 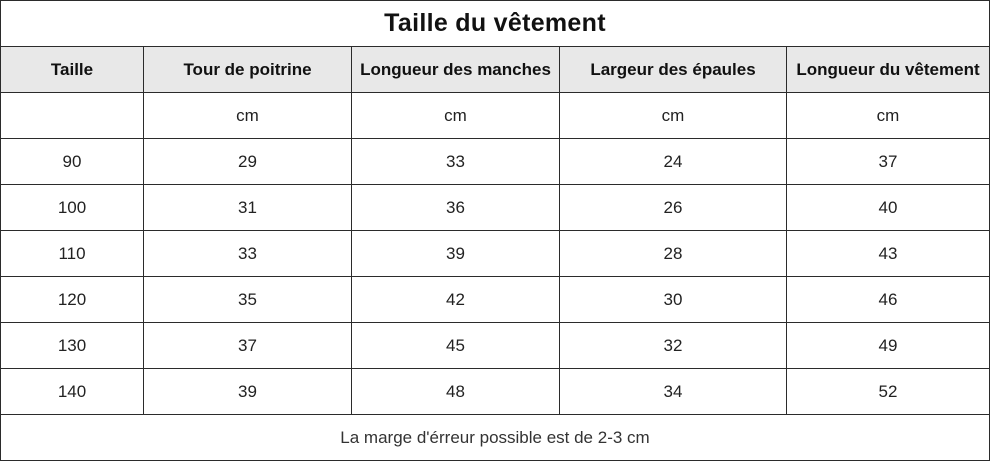 What do you see at coordinates (72, 69) in the screenshot?
I see `header-size: Taille` at bounding box center [72, 69].